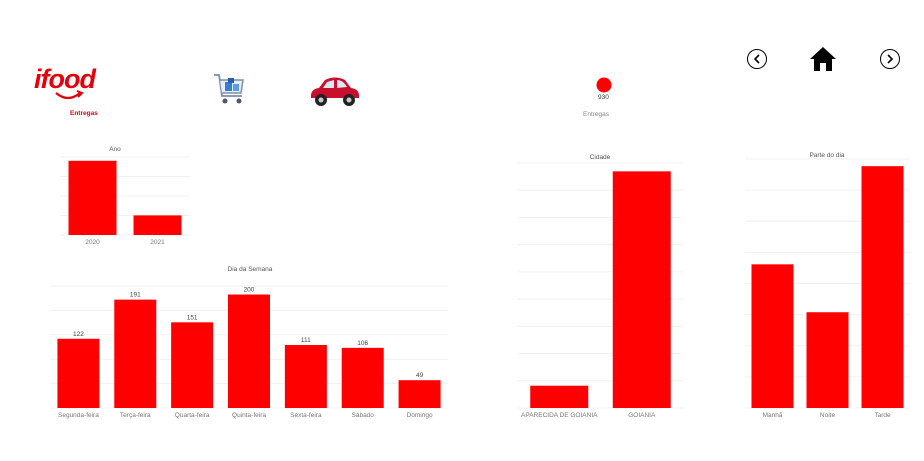 This screenshot has height=461, width=924. What do you see at coordinates (78, 415) in the screenshot?
I see `category-label: Segunda-feira` at bounding box center [78, 415].